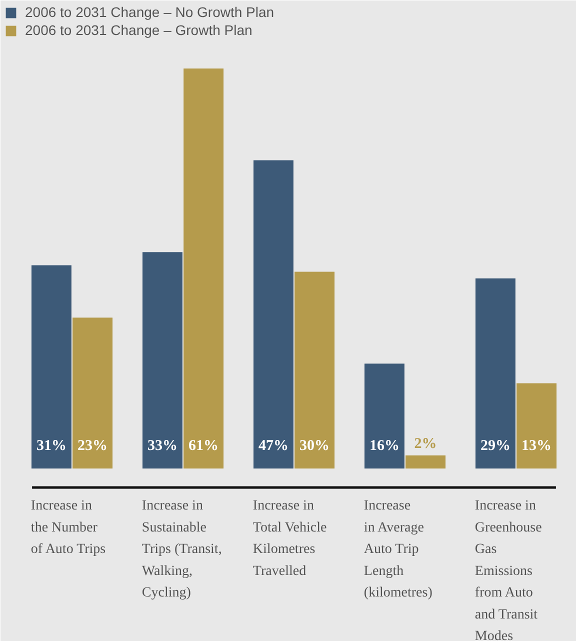 This screenshot has height=641, width=576. I want to click on legend-label: 2006 to 2031 Change – No Growth Plan, so click(149, 12).